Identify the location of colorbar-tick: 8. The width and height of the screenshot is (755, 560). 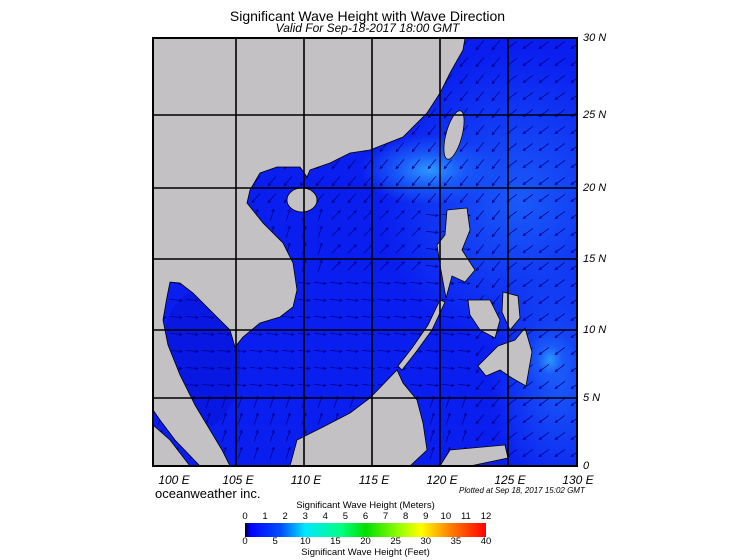
(406, 516).